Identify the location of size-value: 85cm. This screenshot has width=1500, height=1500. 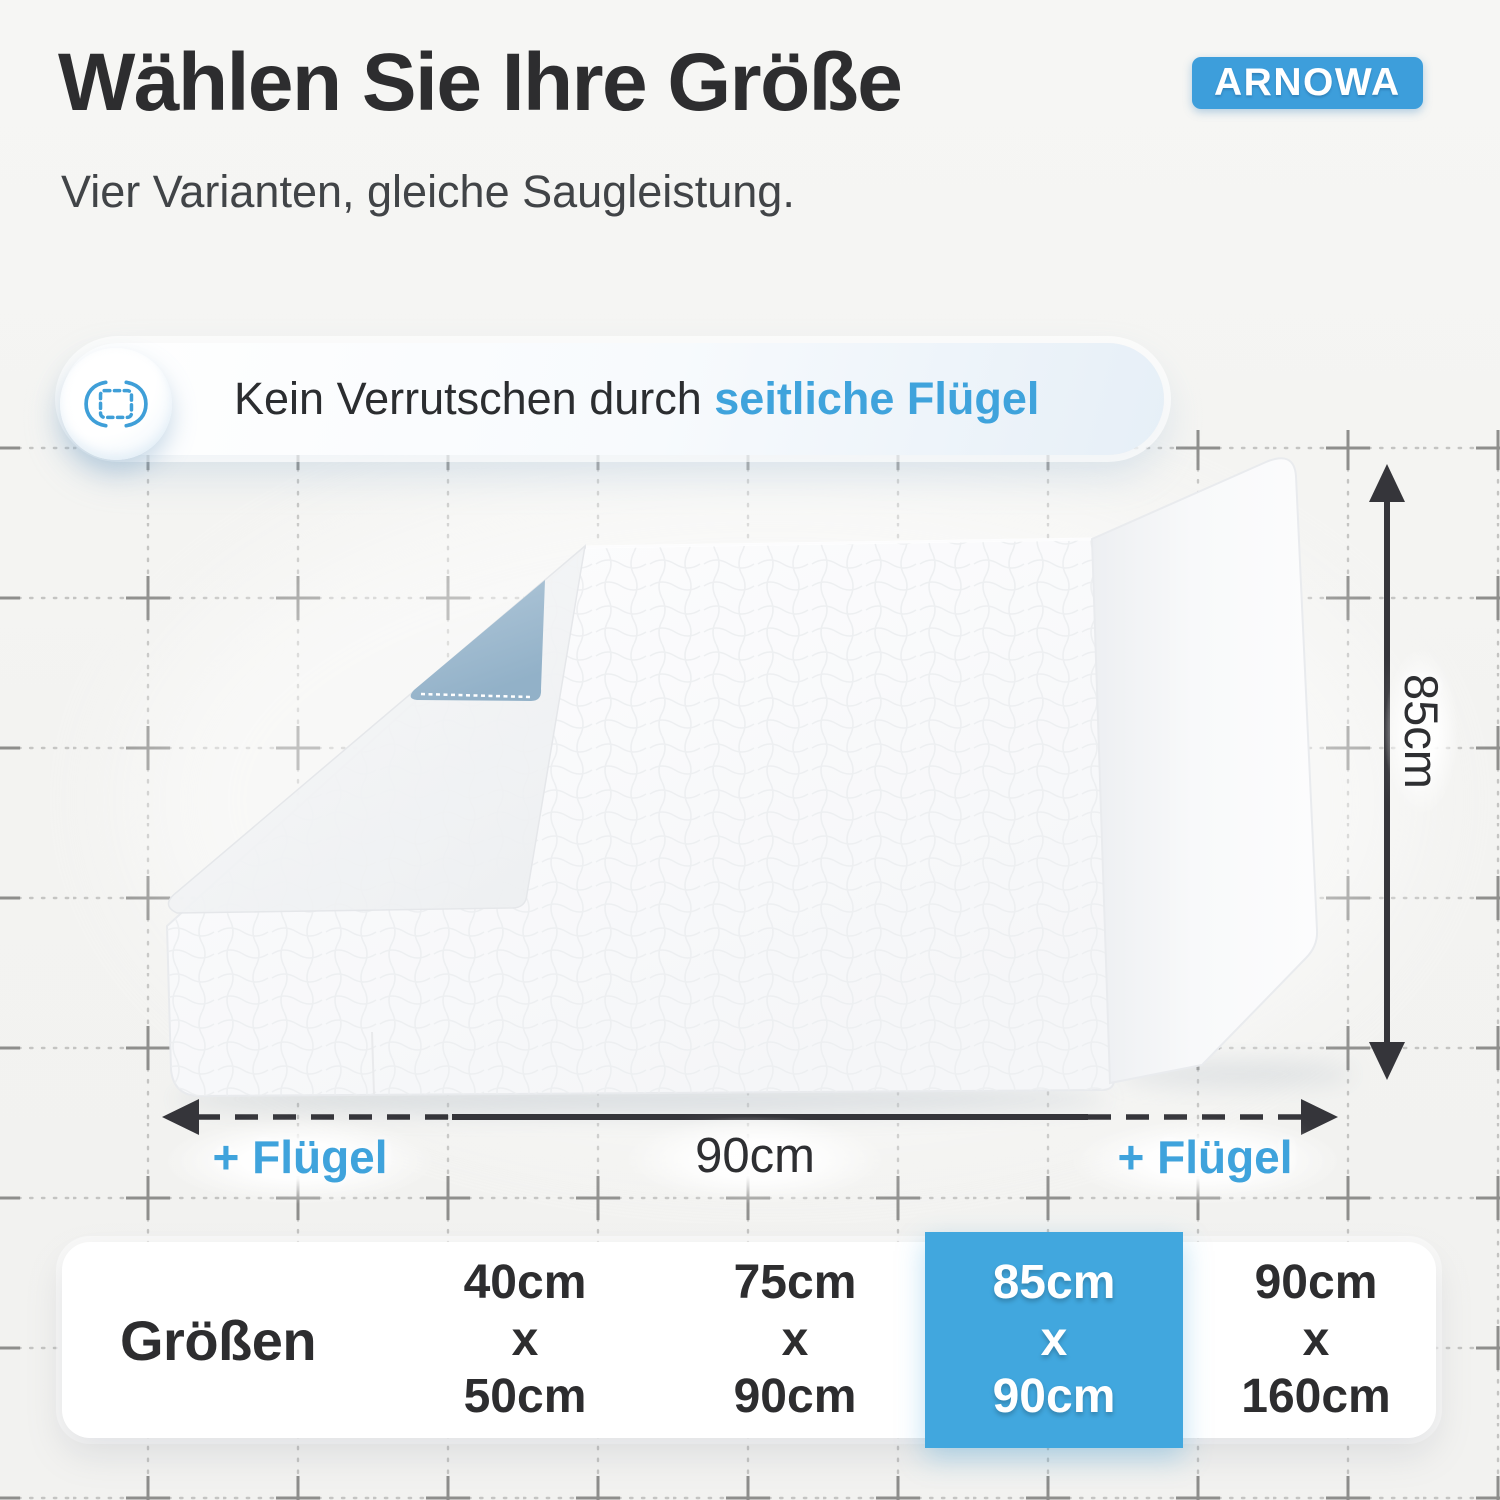
(1054, 1282).